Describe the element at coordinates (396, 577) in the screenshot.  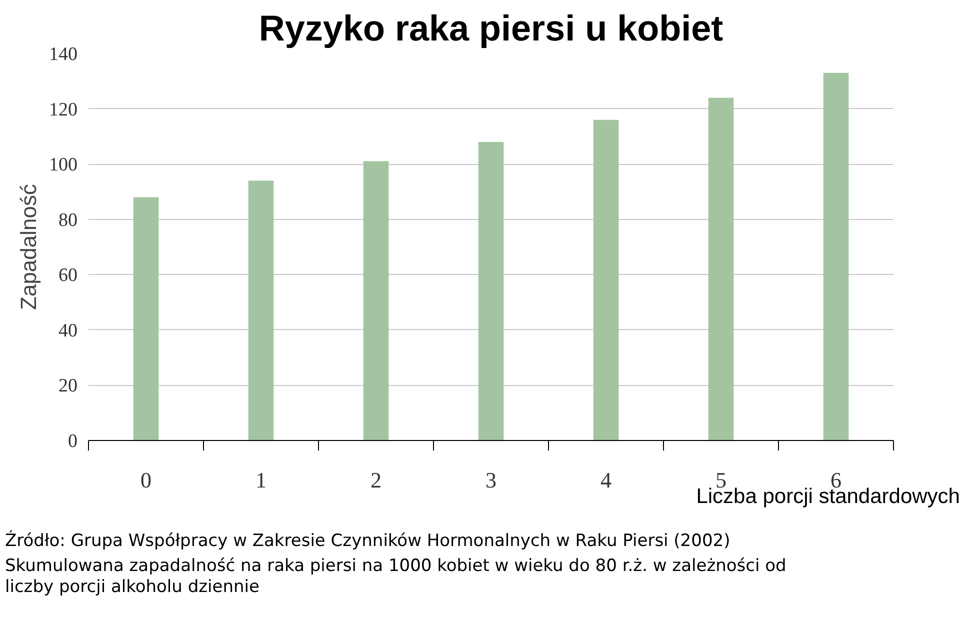
I see `text: Skumulowana zapadalność na raka piersi na 1000 kobiet w wieku do 80 r.ż. w zależności od liczby porcji alkoholu dziennie` at that location.